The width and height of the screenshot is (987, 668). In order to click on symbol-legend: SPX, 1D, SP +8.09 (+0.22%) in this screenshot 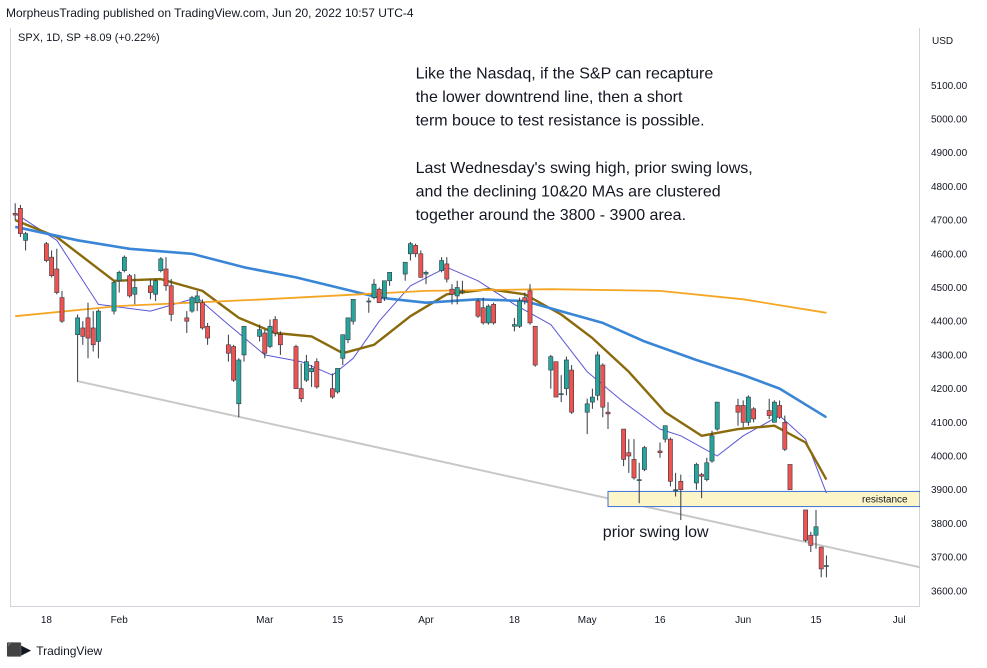, I will do `click(89, 38)`.